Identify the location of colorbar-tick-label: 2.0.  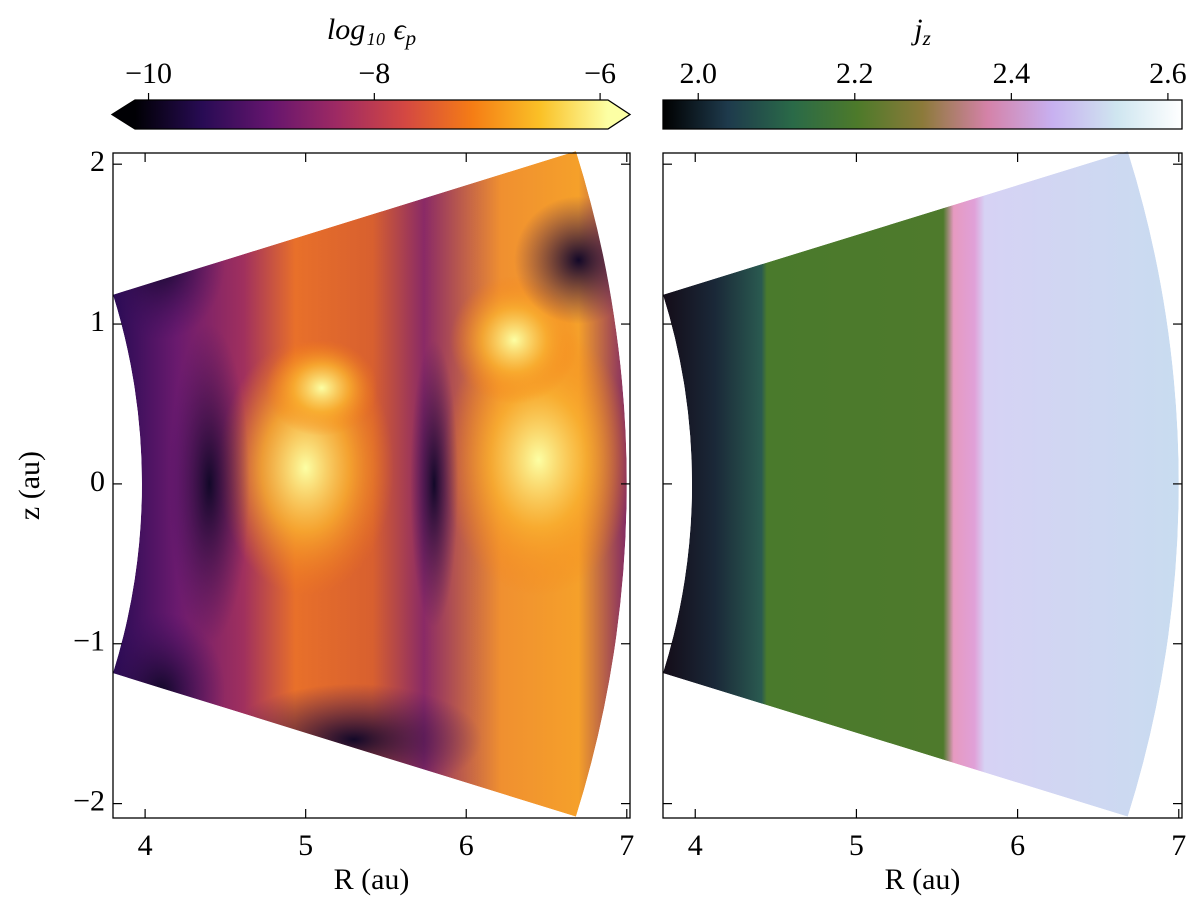
(698, 73).